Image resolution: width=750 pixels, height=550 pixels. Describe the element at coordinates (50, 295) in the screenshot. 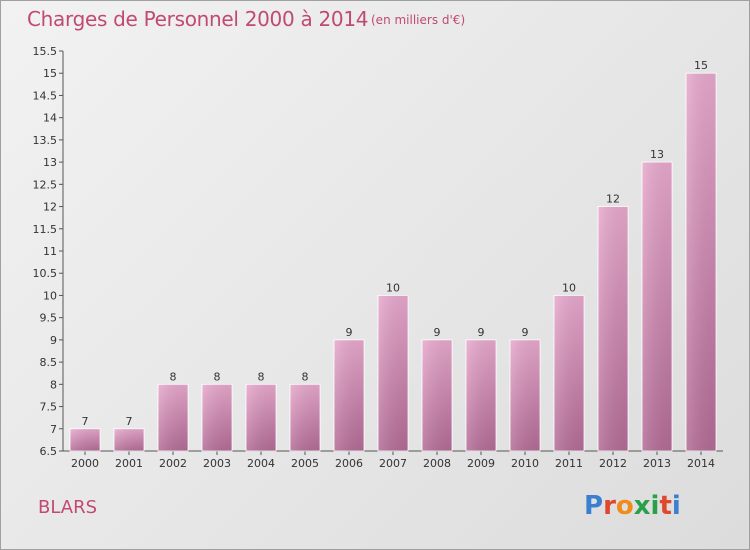

I see `y-tick-label: 10` at that location.